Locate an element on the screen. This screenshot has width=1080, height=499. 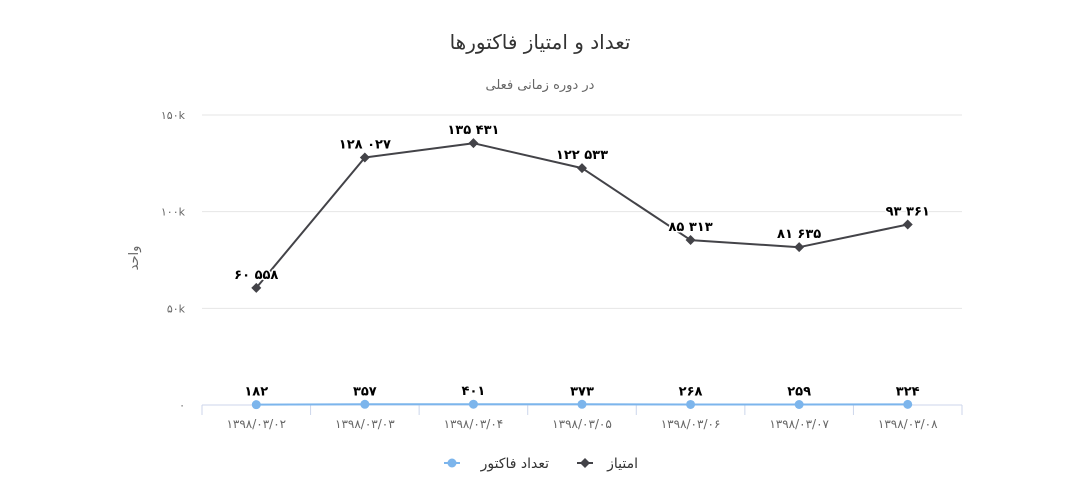
data-label: ۳۷۳ is located at coordinates (582, 391).